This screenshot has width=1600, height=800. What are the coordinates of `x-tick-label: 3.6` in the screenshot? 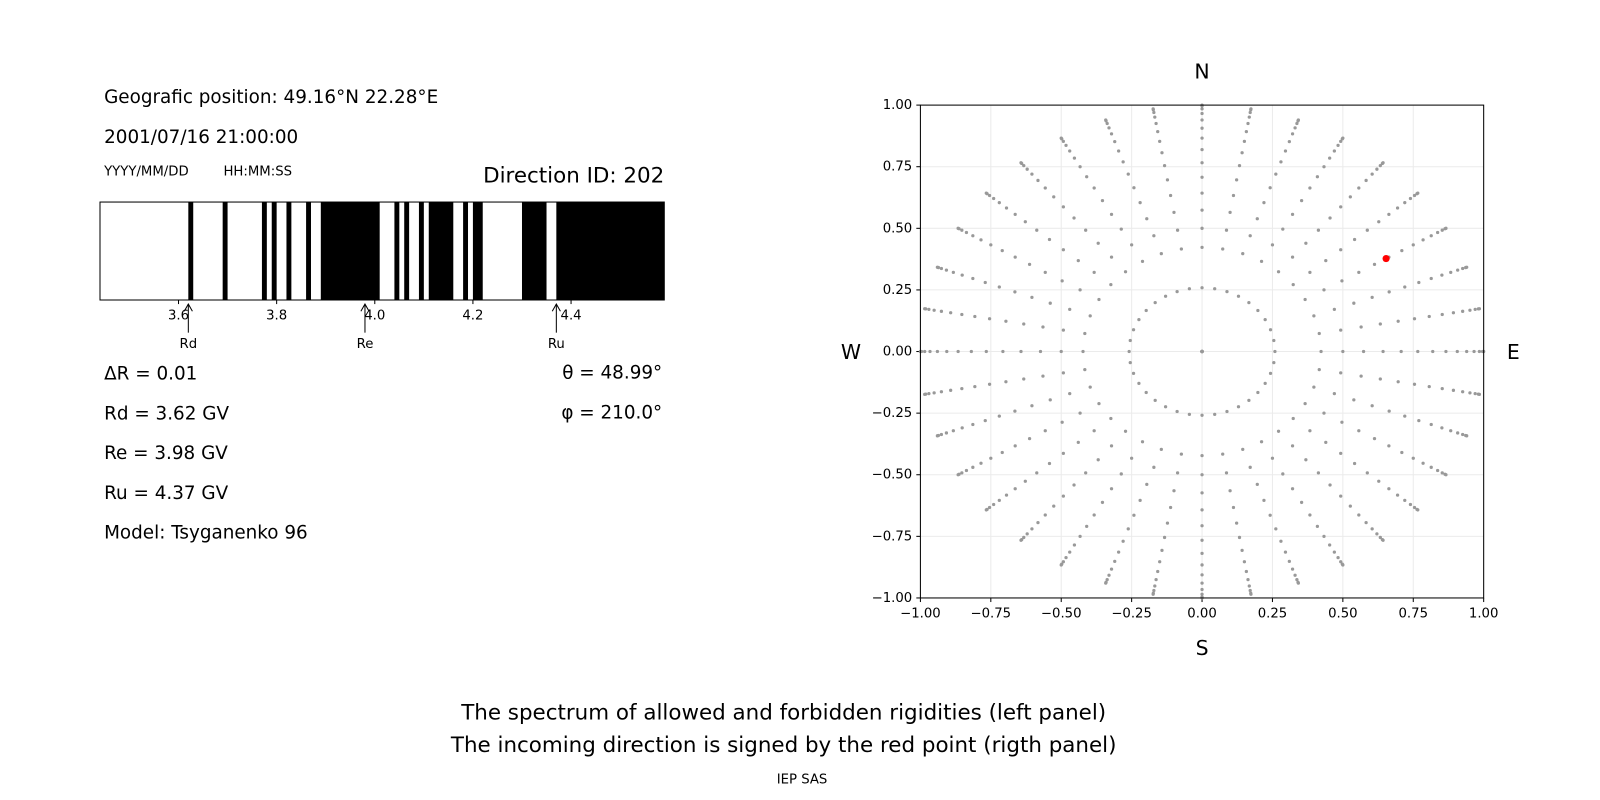 It's located at (178, 315).